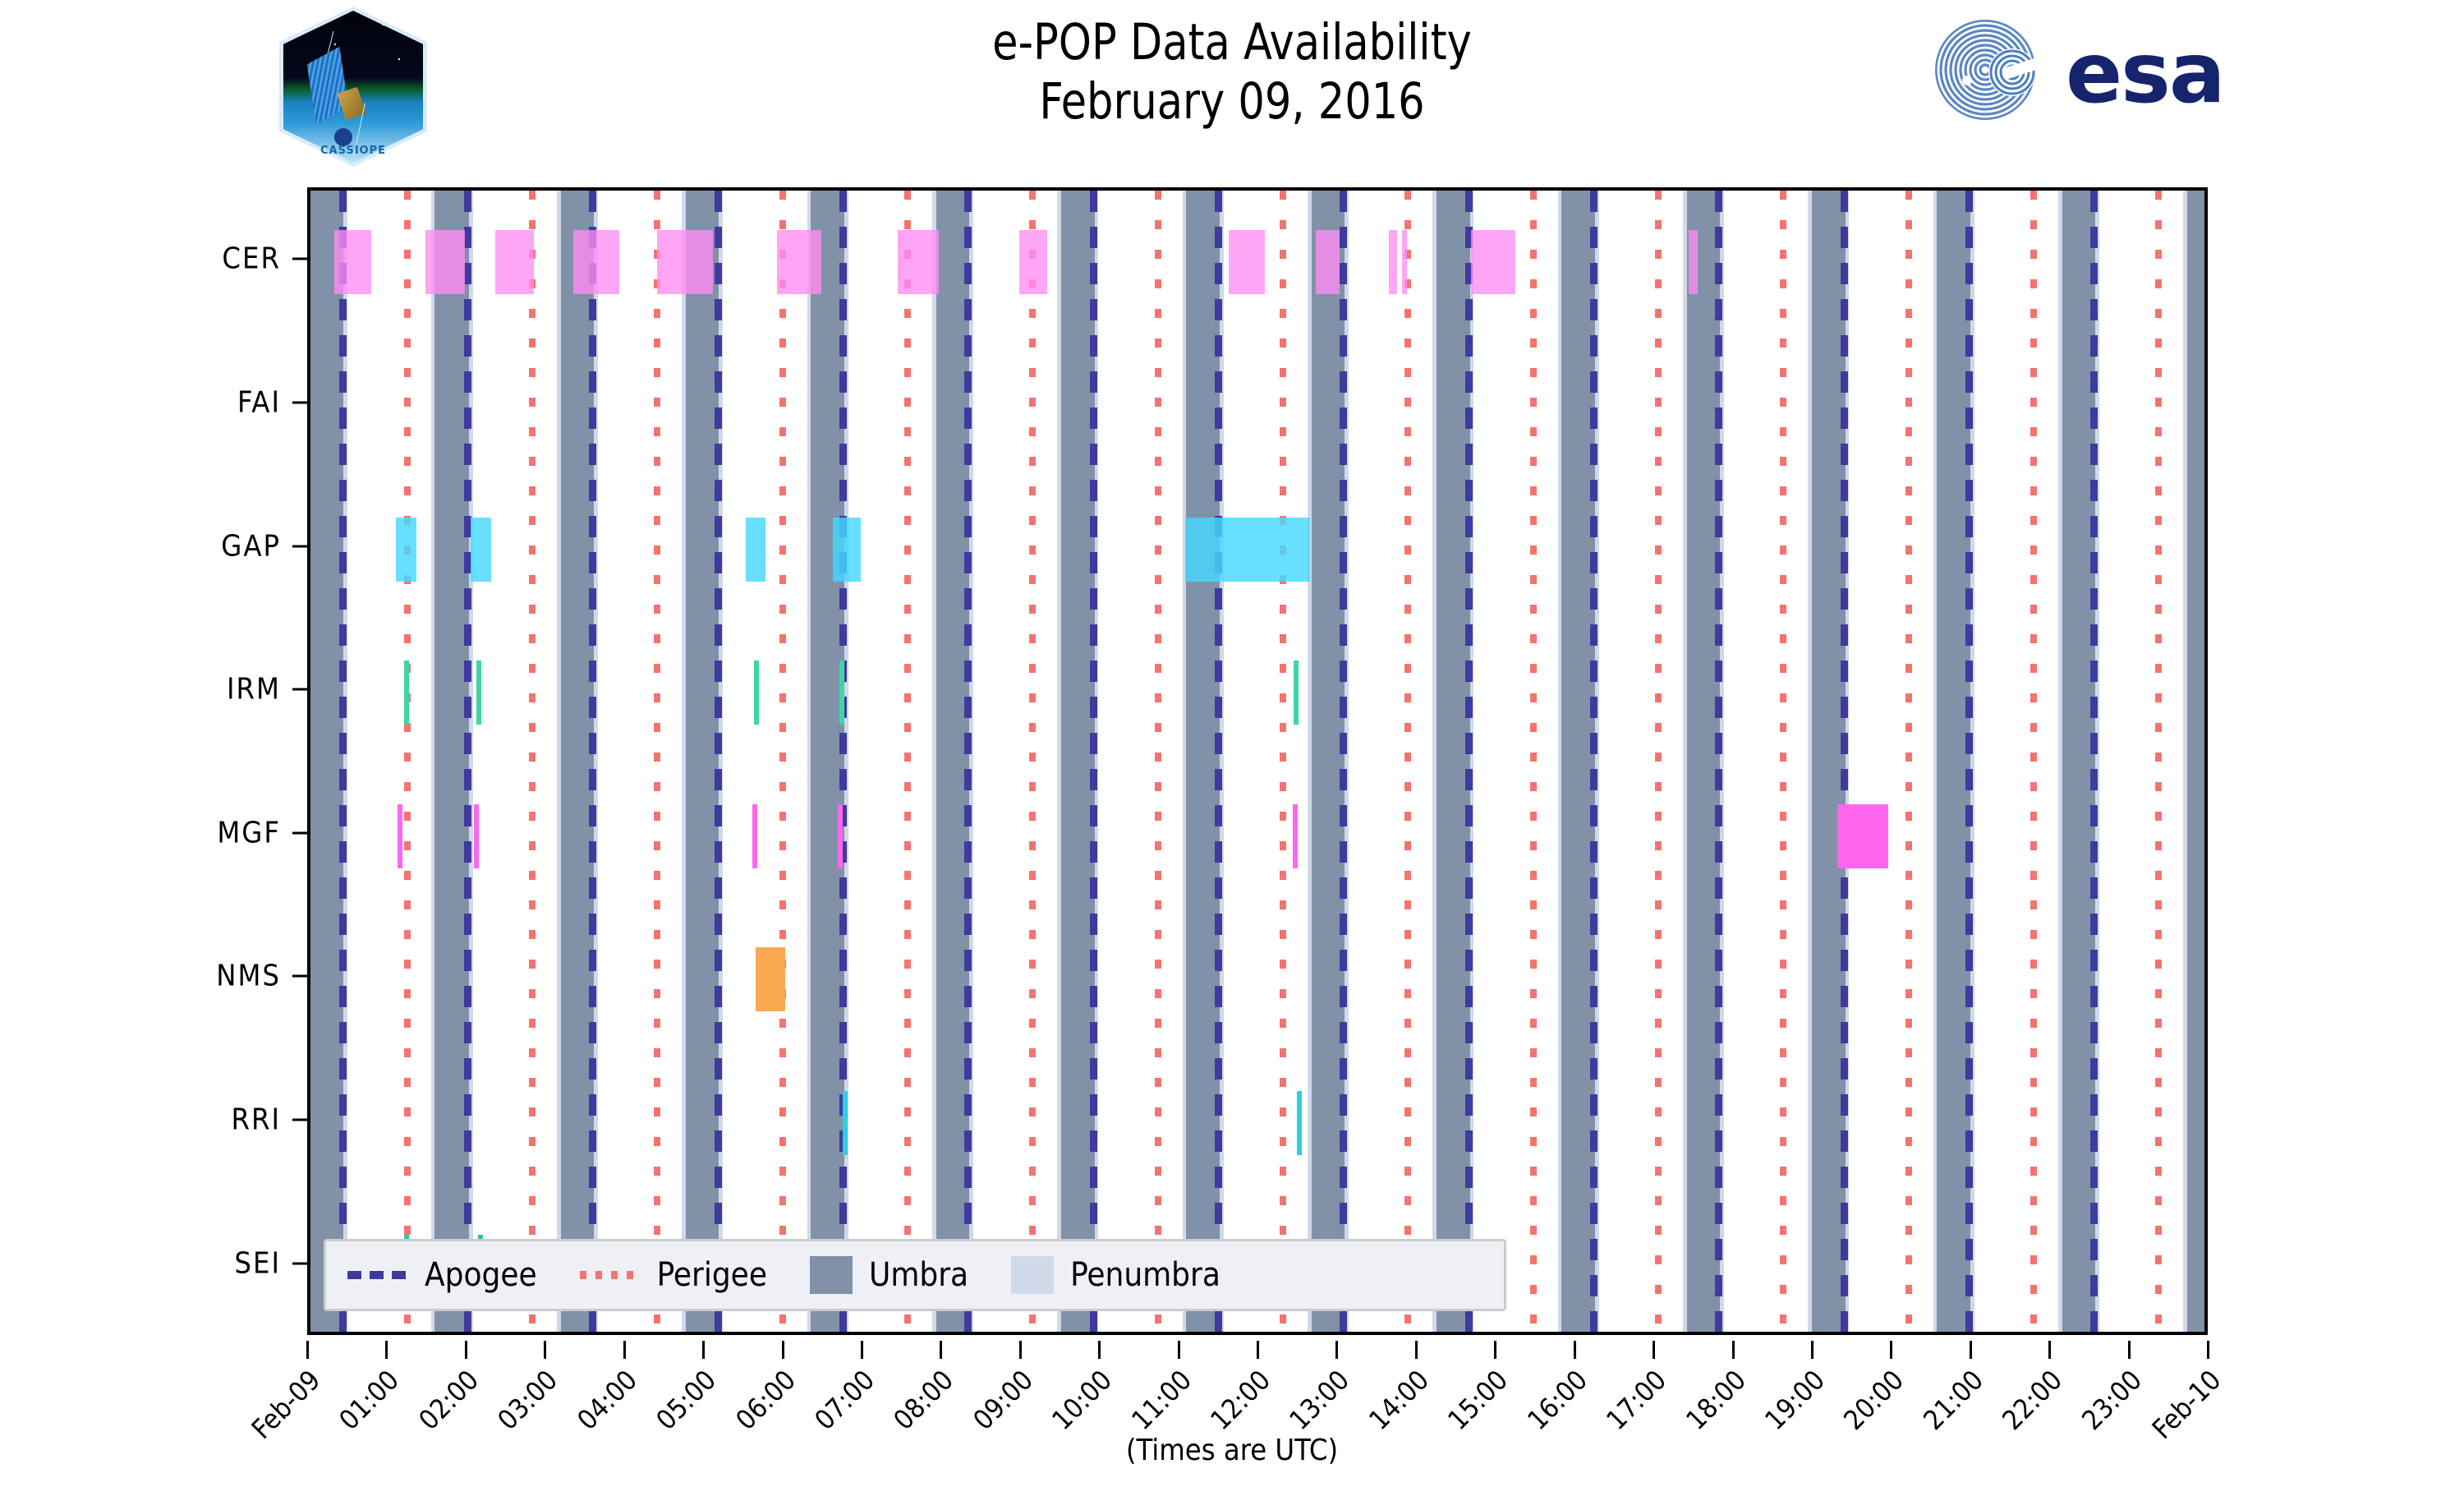 This screenshot has height=1487, width=2464. What do you see at coordinates (1636, 1400) in the screenshot?
I see `x-axis-label-1700: 17:00` at bounding box center [1636, 1400].